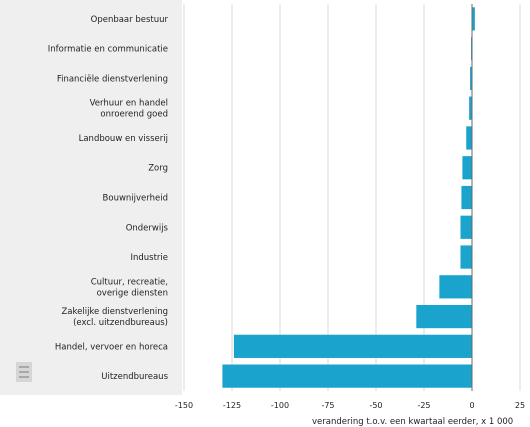 The image size is (530, 427). What do you see at coordinates (280, 405) in the screenshot?
I see `x-tick-label: -100` at bounding box center [280, 405].